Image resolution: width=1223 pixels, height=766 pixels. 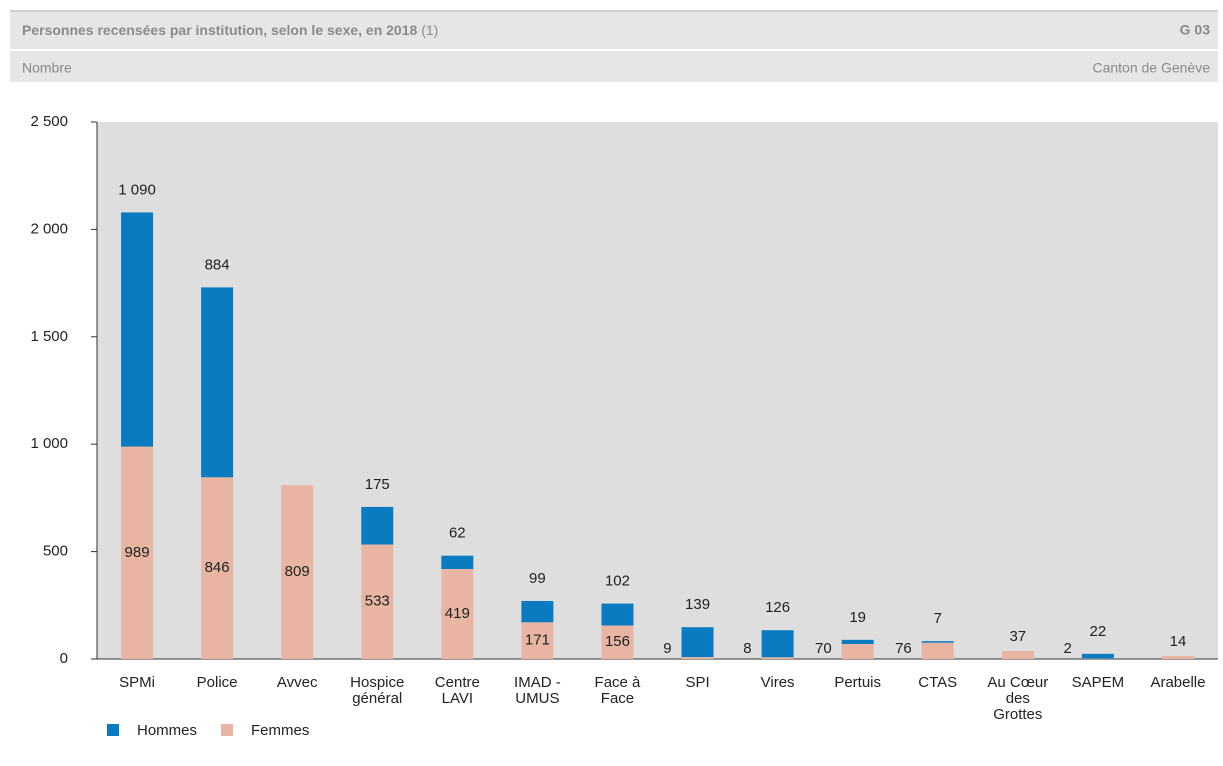 What do you see at coordinates (377, 484) in the screenshot?
I see `value-label: 175` at bounding box center [377, 484].